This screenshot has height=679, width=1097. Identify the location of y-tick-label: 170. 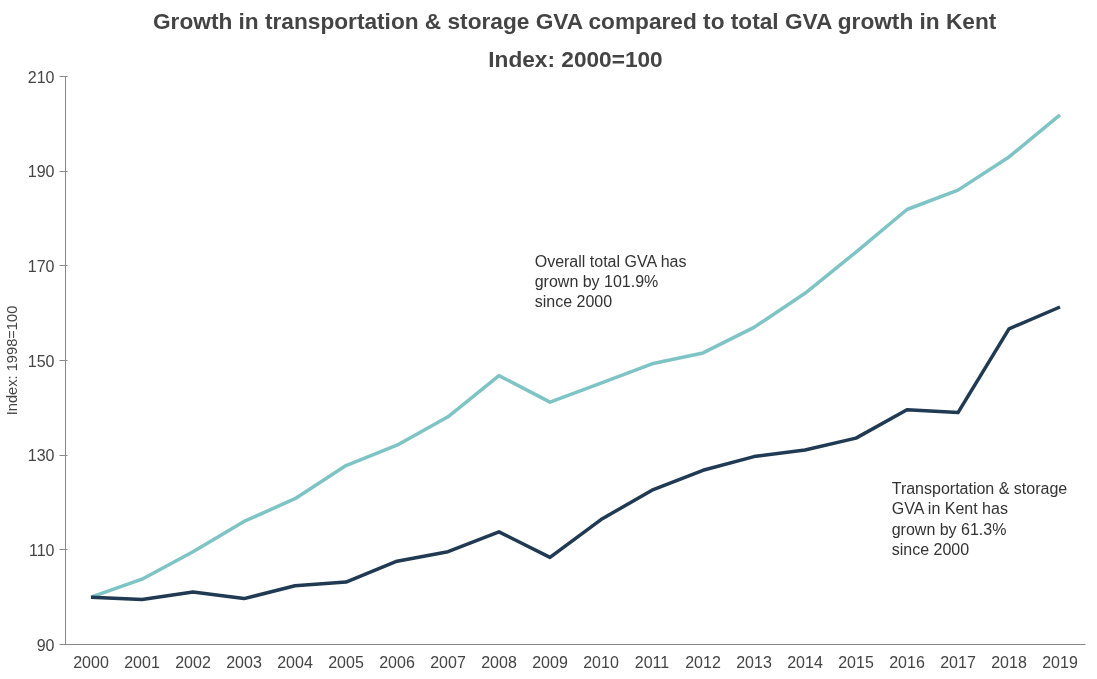
(41, 266).